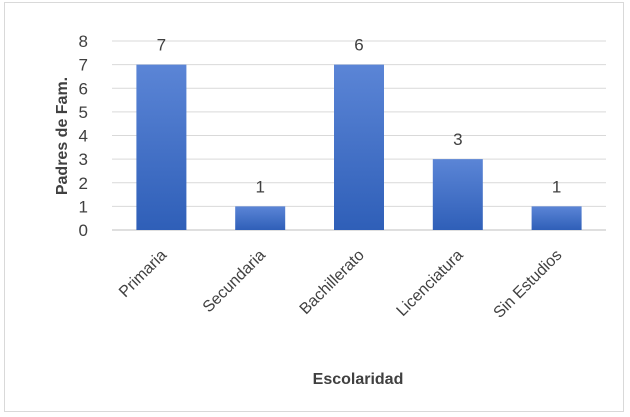 This screenshot has height=417, width=630. I want to click on y-tick-label: 3, so click(83, 159).